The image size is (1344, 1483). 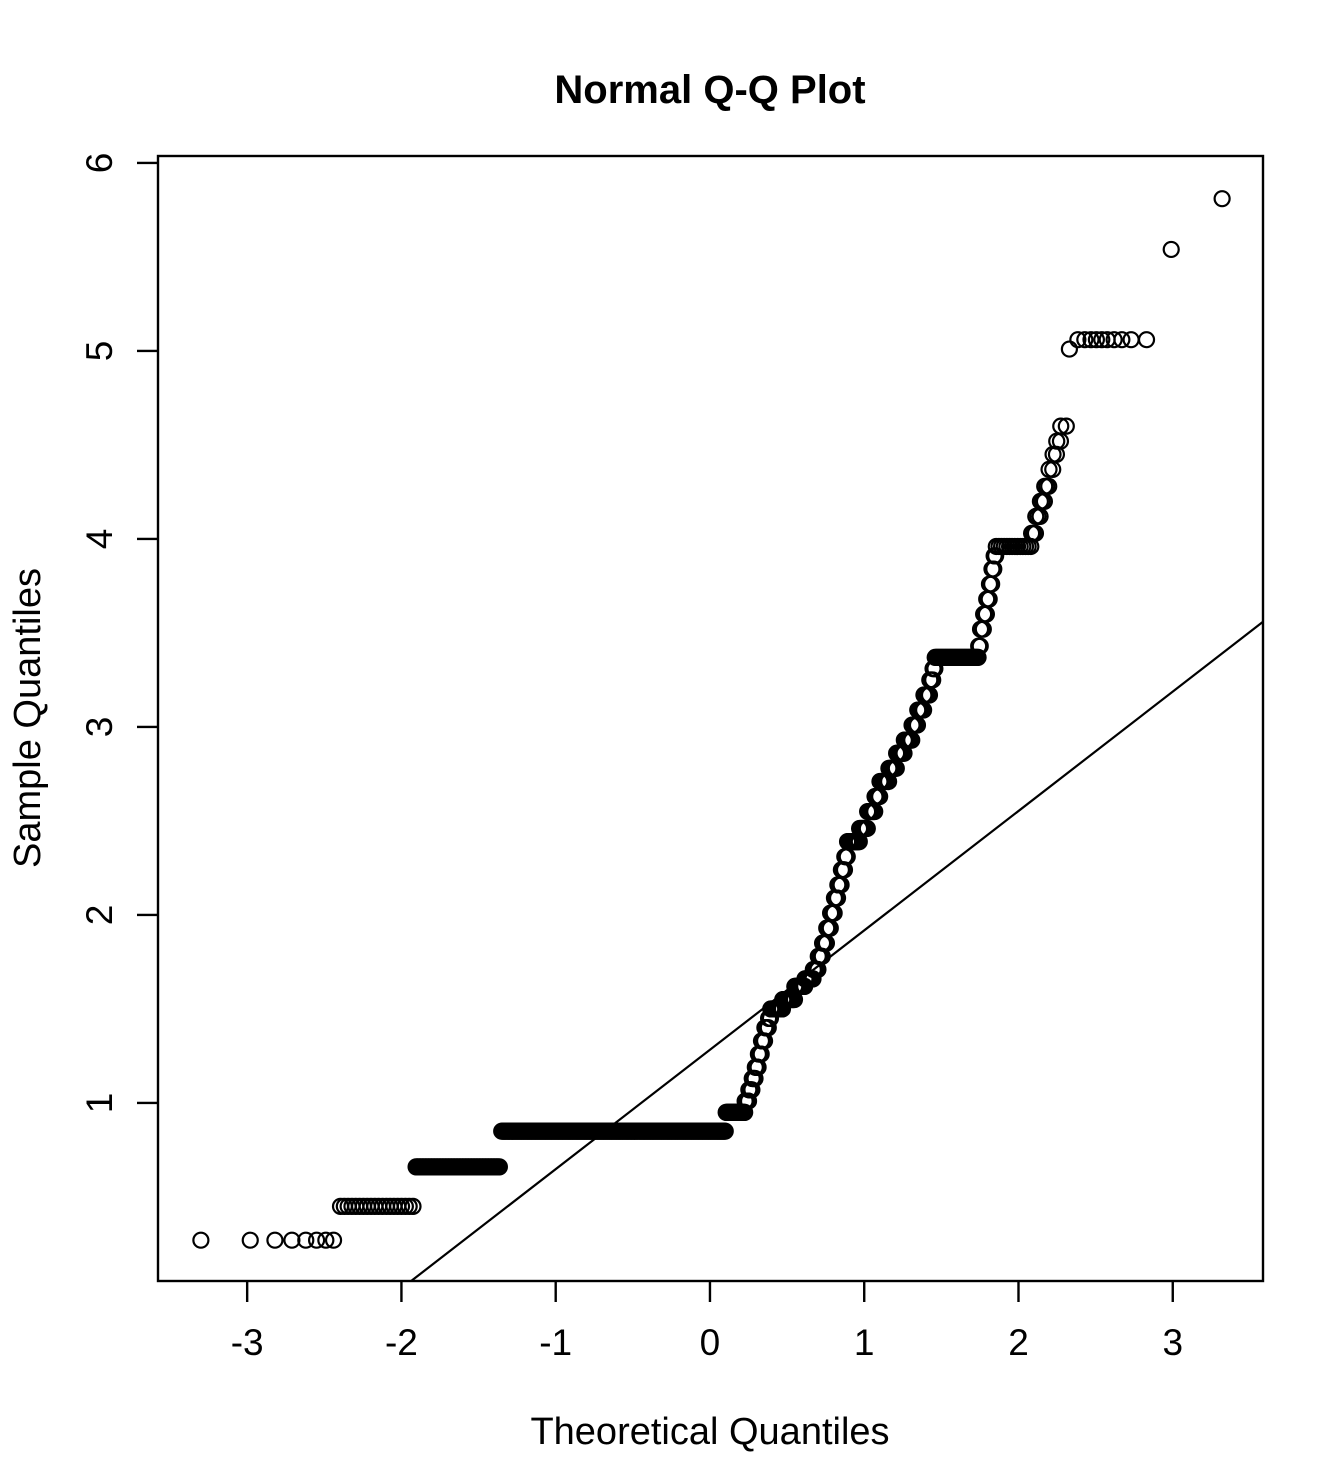 What do you see at coordinates (709, 90) in the screenshot?
I see `plot-title: Normal Q-Q Plot` at bounding box center [709, 90].